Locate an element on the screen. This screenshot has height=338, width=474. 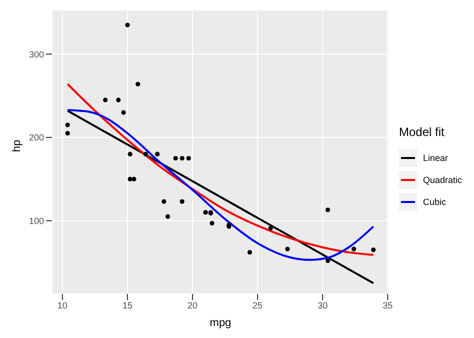
x-tick-label: 35 is located at coordinates (387, 305).